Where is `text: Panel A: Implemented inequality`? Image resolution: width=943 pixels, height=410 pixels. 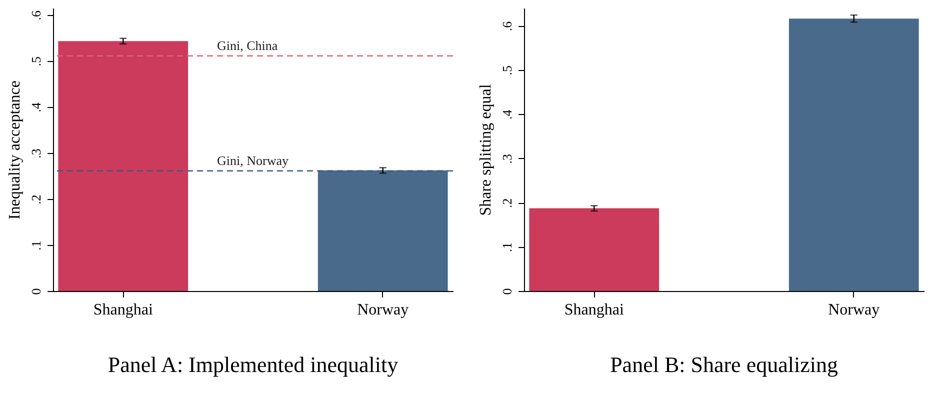
text: Panel A: Implemented inequality is located at coordinates (253, 364).